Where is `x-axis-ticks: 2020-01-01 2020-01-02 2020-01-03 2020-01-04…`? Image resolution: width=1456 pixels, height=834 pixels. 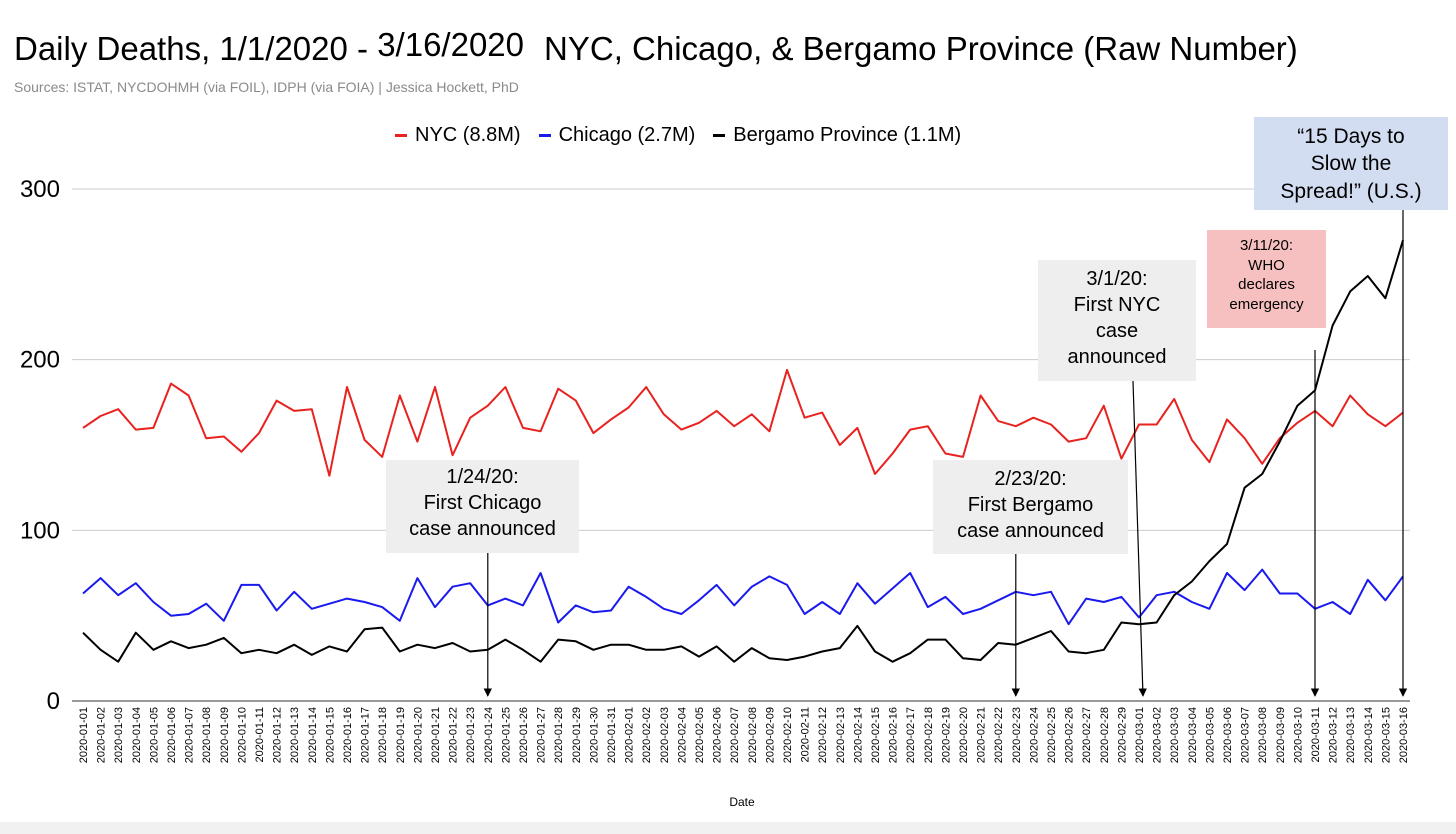 x-axis-ticks: 2020-01-01 2020-01-02 2020-01-03 2020-01-04… is located at coordinates (744, 735).